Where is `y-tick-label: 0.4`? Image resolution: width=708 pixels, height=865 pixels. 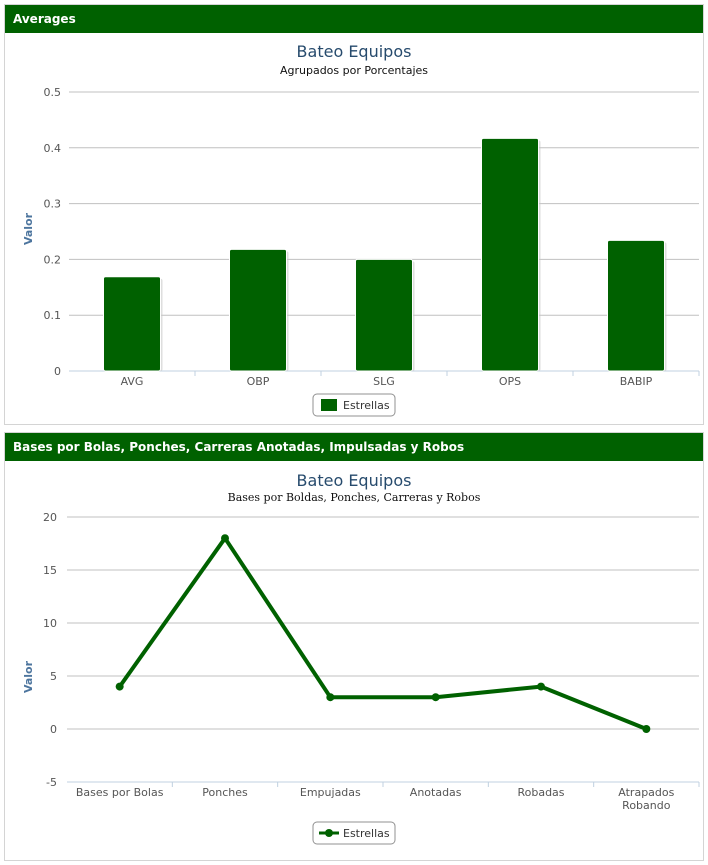
y-tick-label: 0.4 is located at coordinates (53, 148).